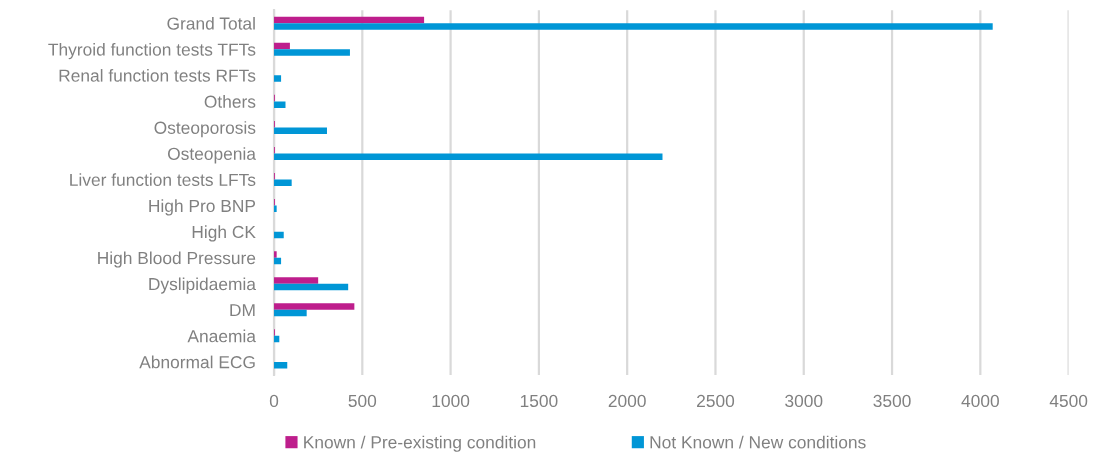 This screenshot has height=464, width=1093. Describe the element at coordinates (716, 401) in the screenshot. I see `x-tick-label: 2500` at that location.